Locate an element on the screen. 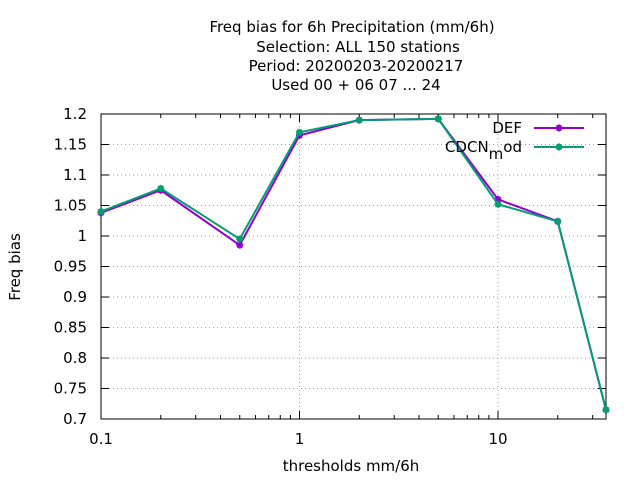 The width and height of the screenshot is (640, 480). y-tick-label: 1 is located at coordinates (82, 236).